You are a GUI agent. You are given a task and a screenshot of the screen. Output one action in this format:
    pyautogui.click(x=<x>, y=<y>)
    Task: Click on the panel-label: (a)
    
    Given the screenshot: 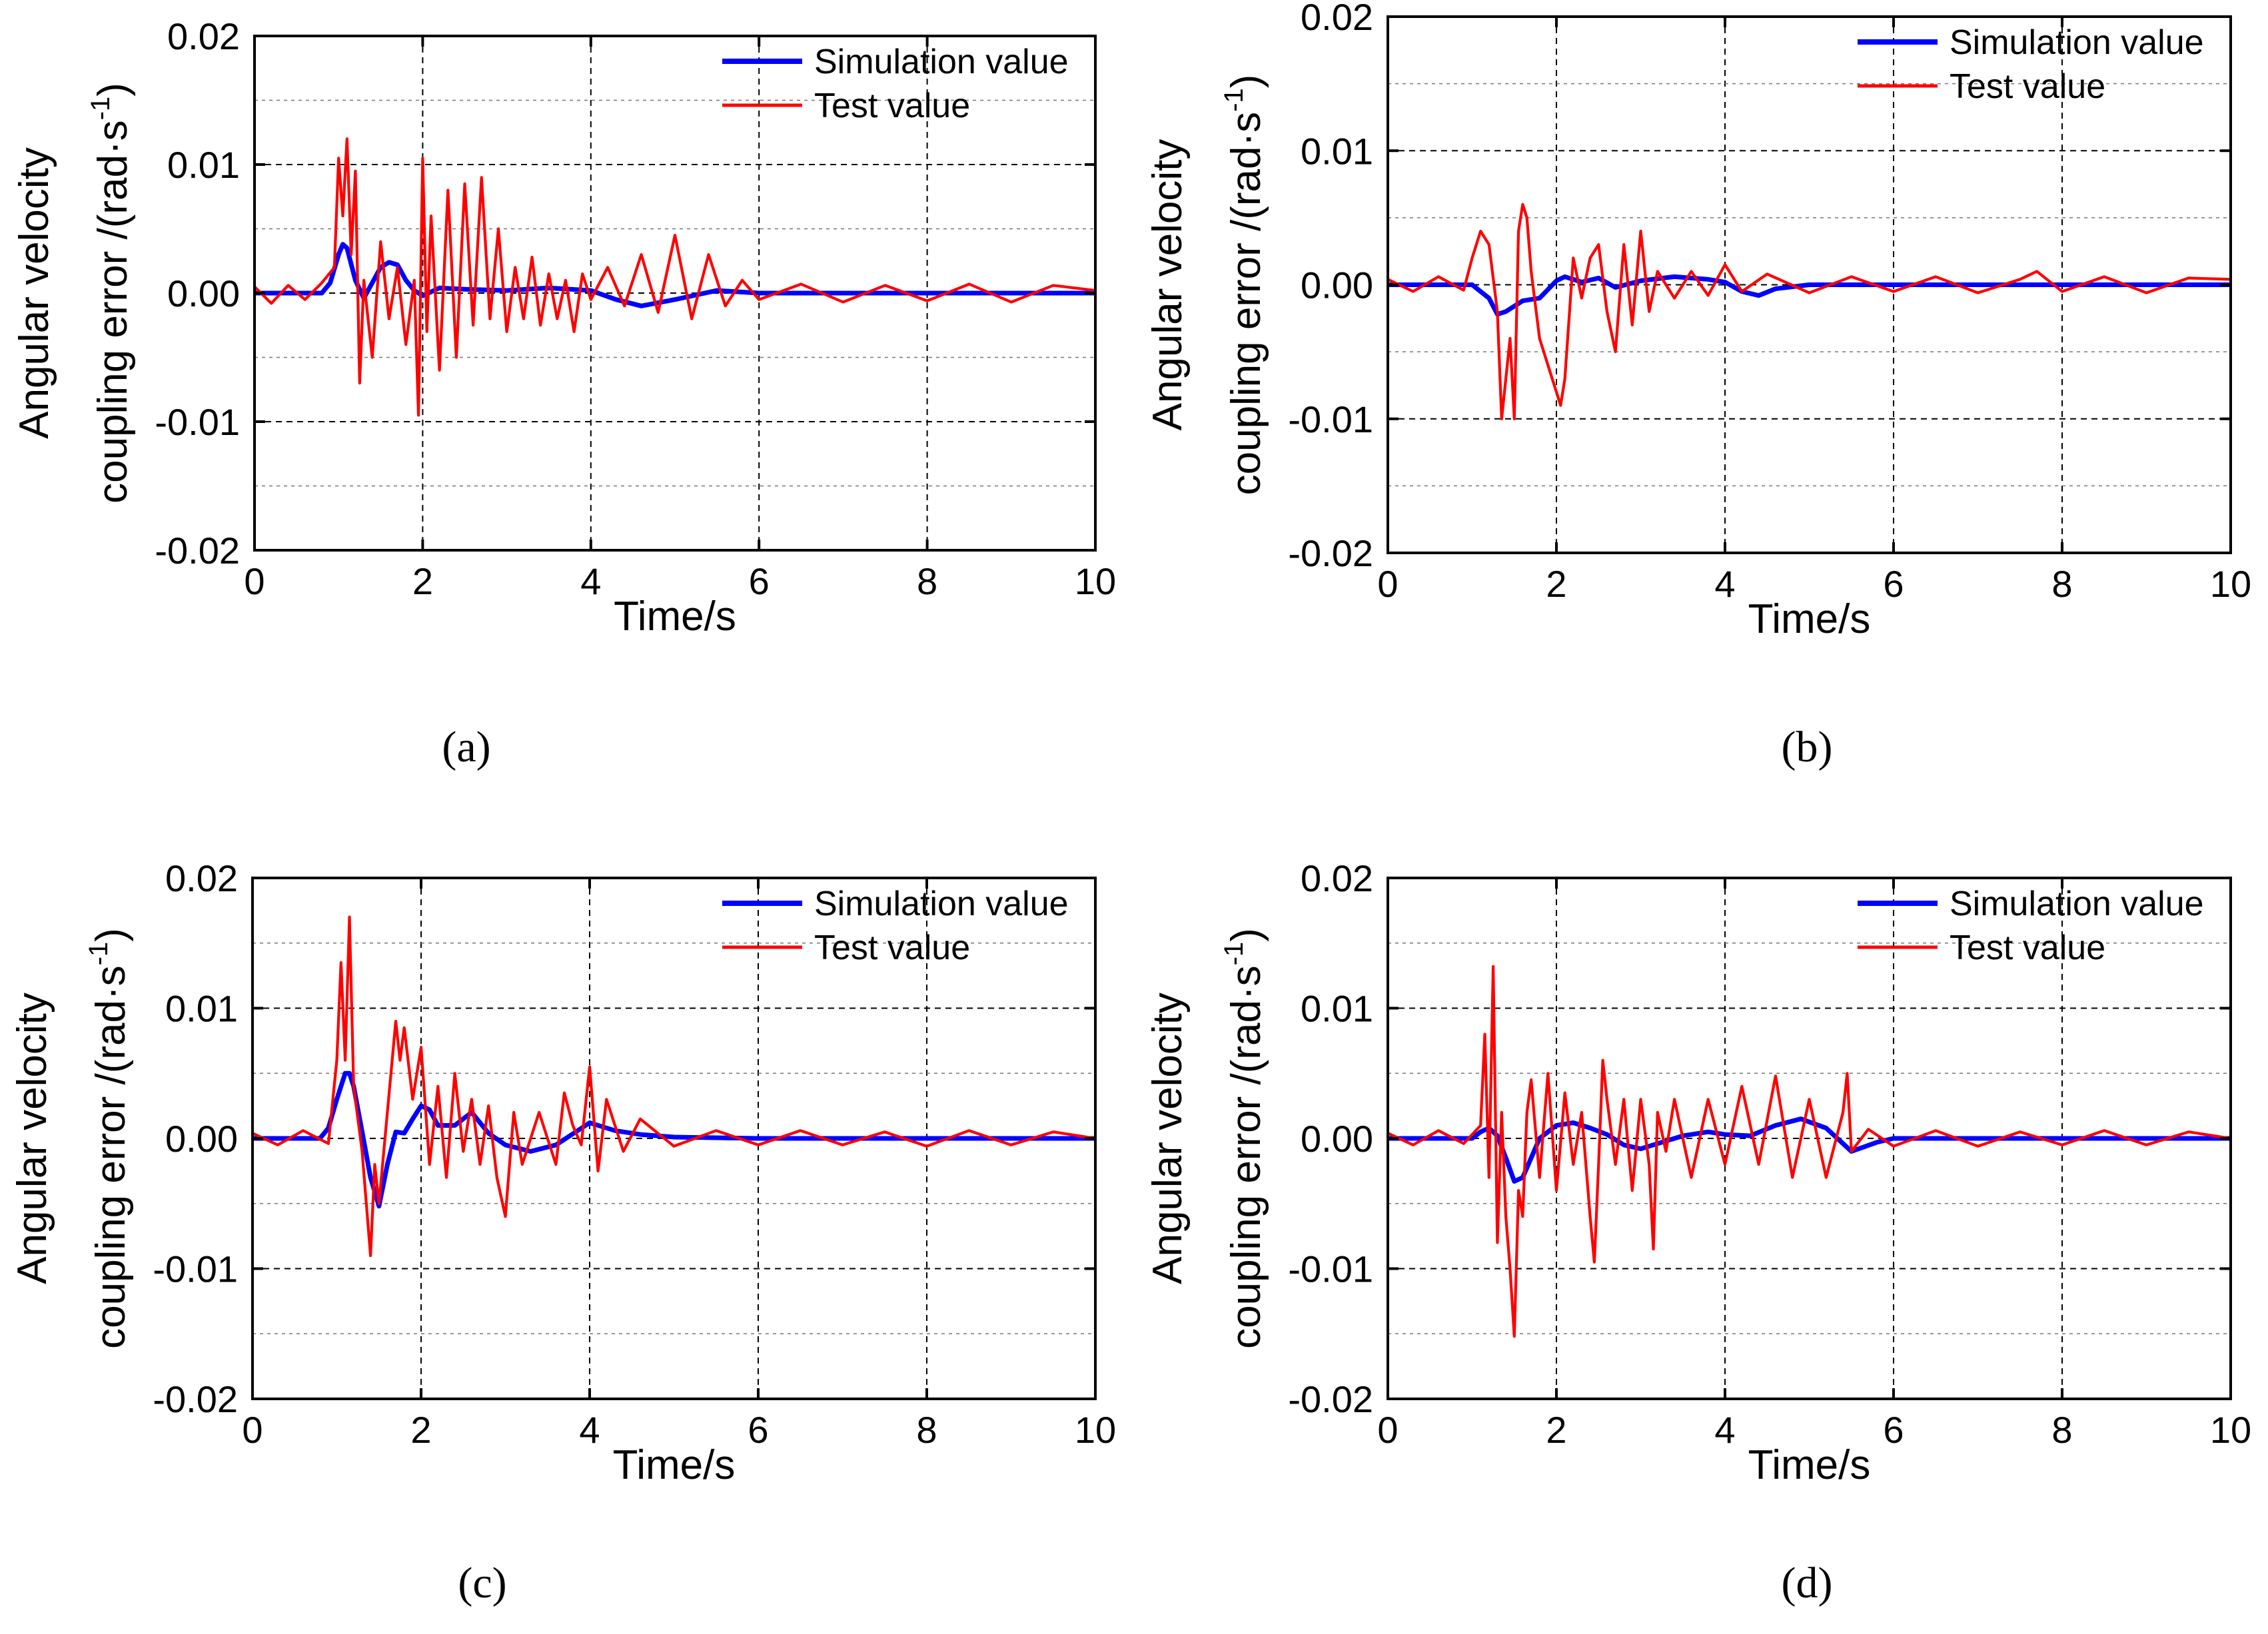 What is the action you would take?
    pyautogui.click(x=466, y=747)
    